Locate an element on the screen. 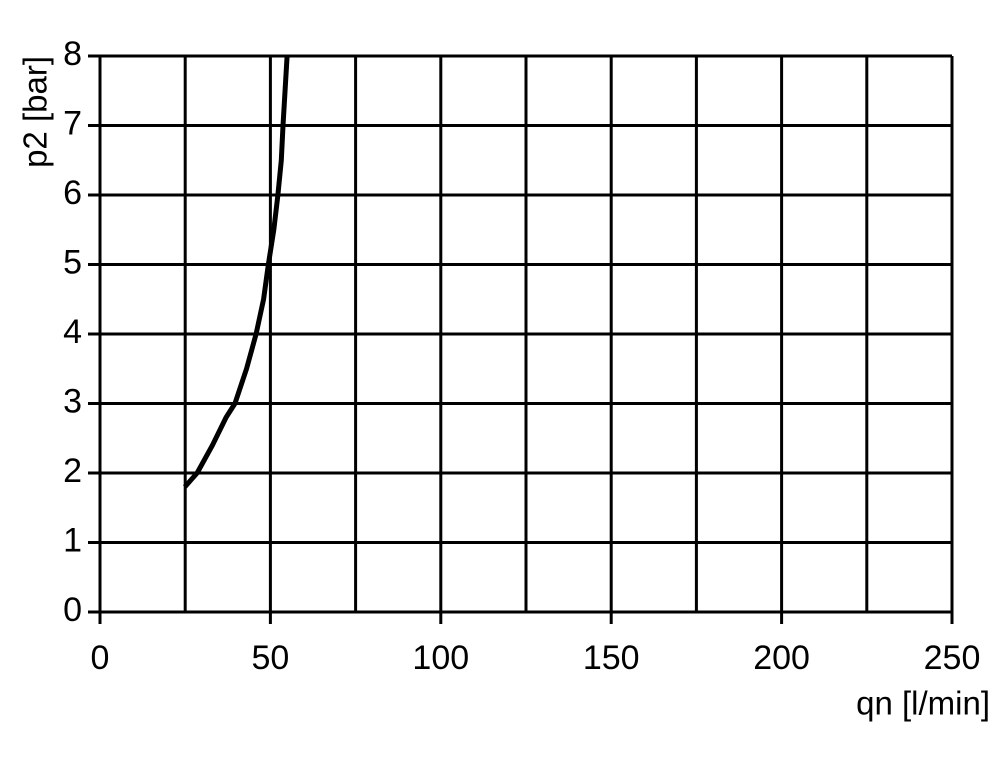 The width and height of the screenshot is (1000, 764). y-tick-label: 5 is located at coordinates (72, 262).